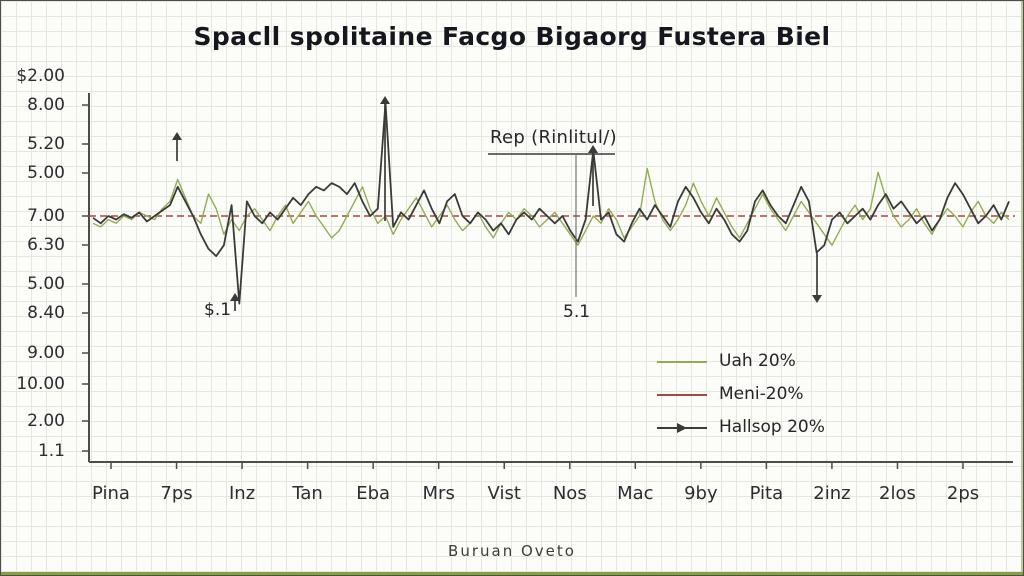 This screenshot has width=1024, height=576. Describe the element at coordinates (635, 493) in the screenshot. I see `x-tick-label: Mac` at that location.